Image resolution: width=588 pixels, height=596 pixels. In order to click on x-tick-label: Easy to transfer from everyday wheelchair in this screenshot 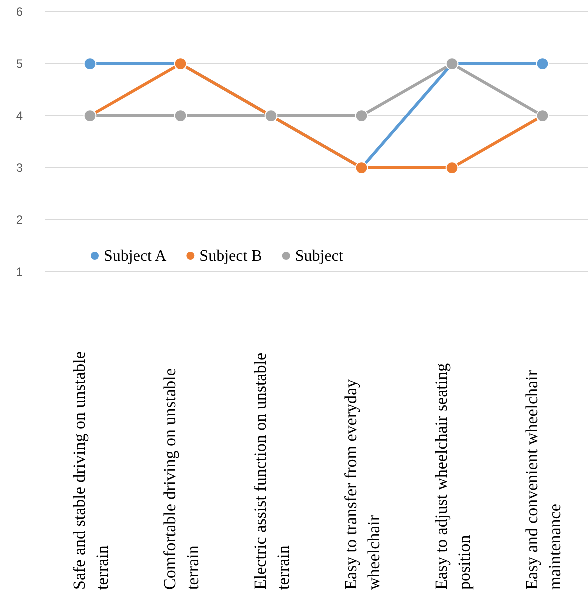, I will do `click(362, 484)`.